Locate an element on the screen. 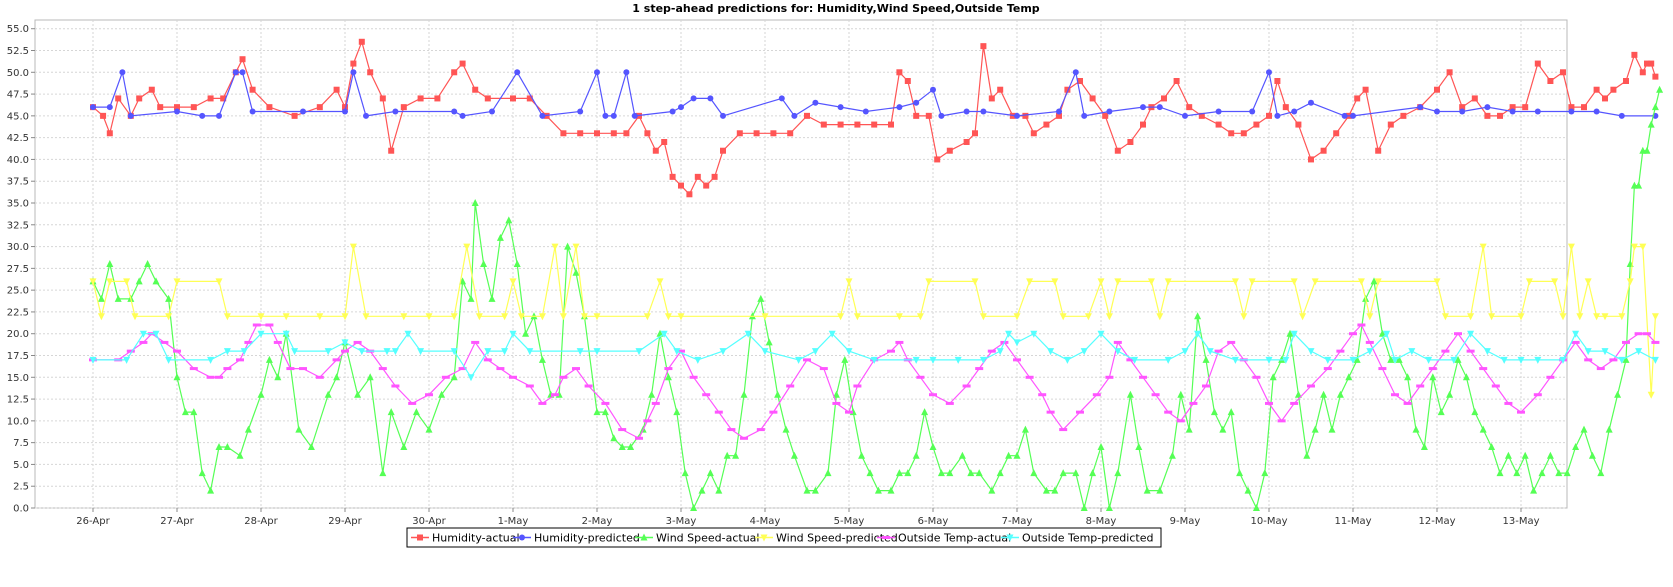 The height and width of the screenshot is (587, 1673). x-tick-label: 6-May is located at coordinates (933, 521).